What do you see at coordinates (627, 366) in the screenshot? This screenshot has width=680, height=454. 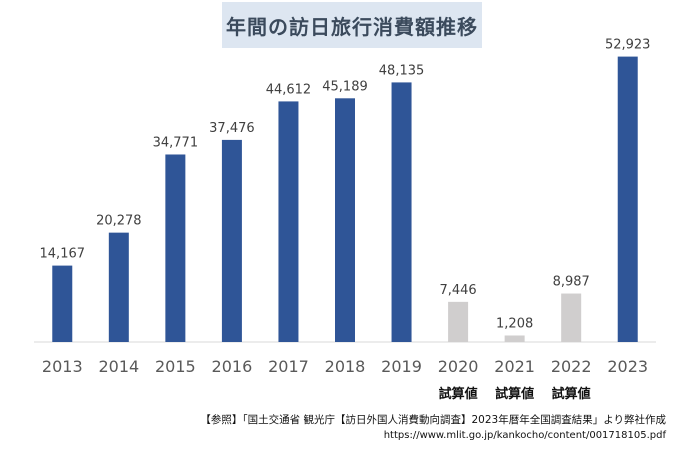 I see `x-tick-label-2023: 2023` at bounding box center [627, 366].